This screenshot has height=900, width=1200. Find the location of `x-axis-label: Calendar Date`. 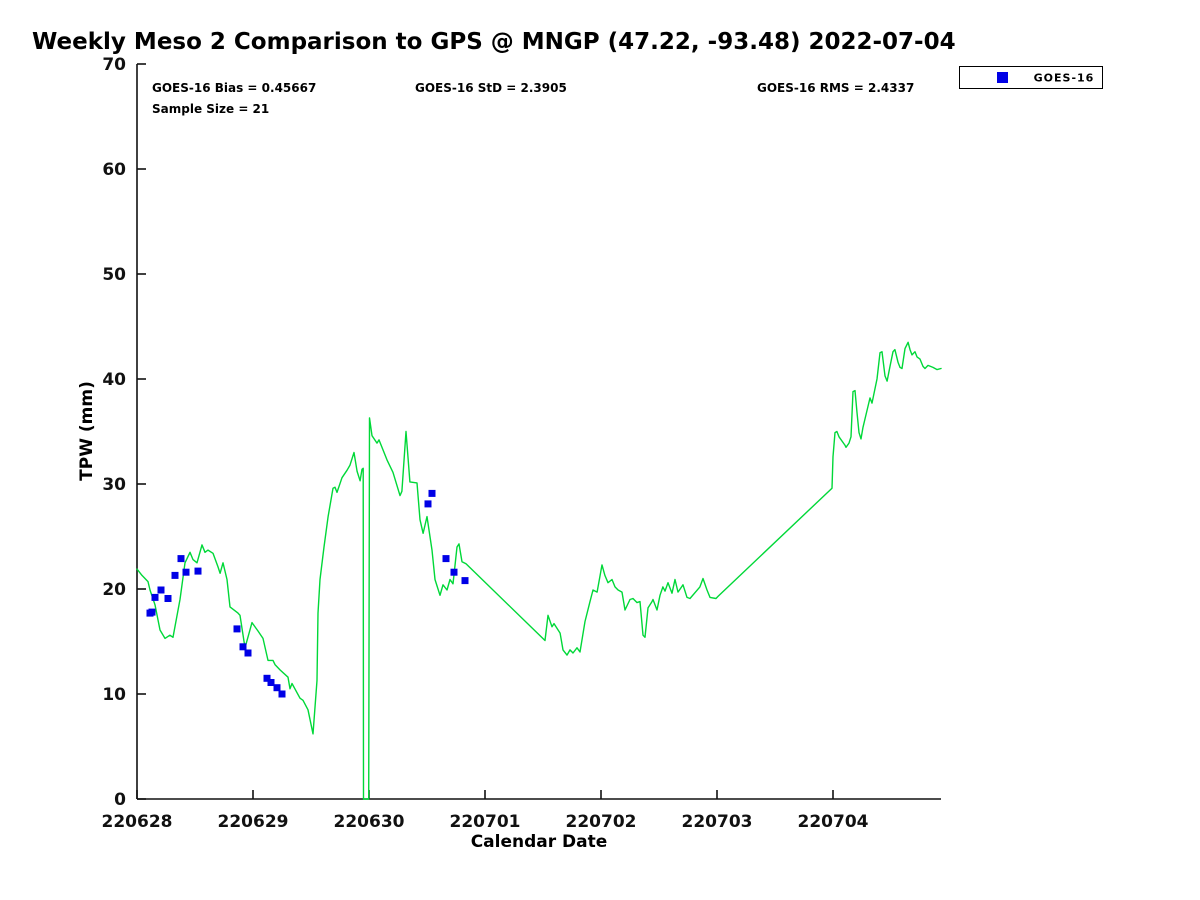

x-axis-label: Calendar Date is located at coordinates (539, 842).